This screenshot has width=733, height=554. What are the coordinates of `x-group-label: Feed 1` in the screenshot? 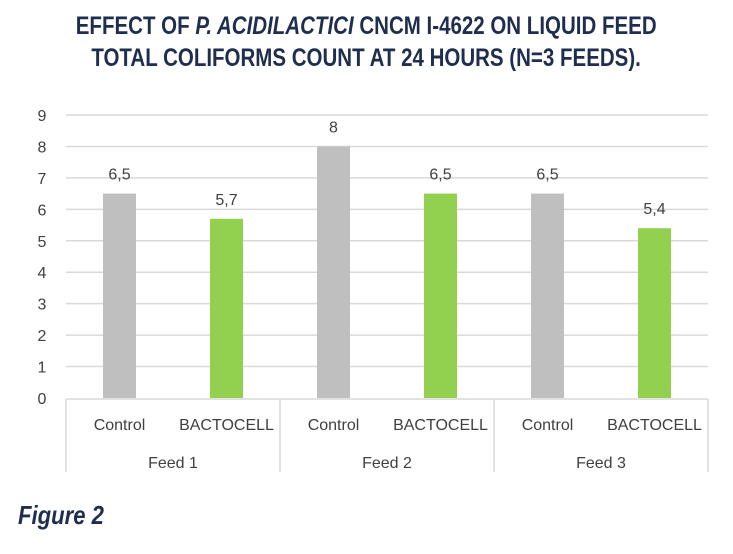 It's located at (173, 463).